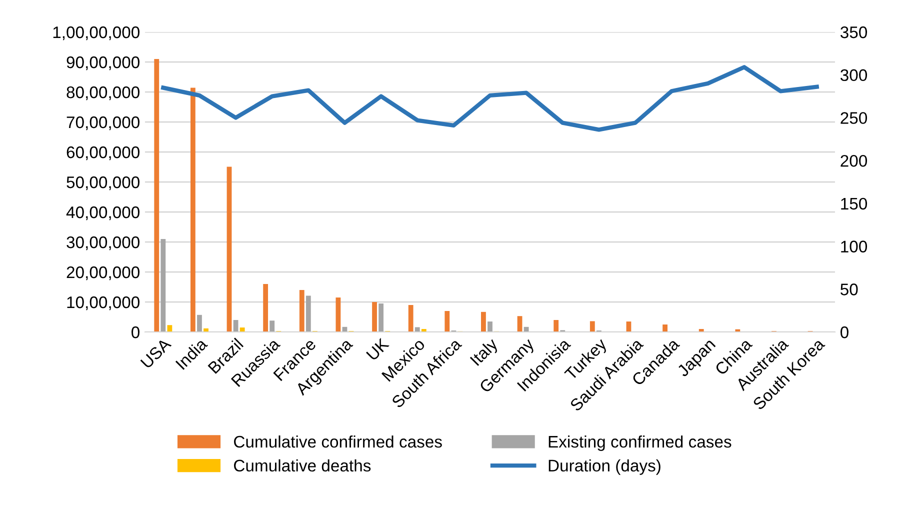 The width and height of the screenshot is (910, 505). I want to click on y-tick-label: 40,00,000, so click(103, 213).